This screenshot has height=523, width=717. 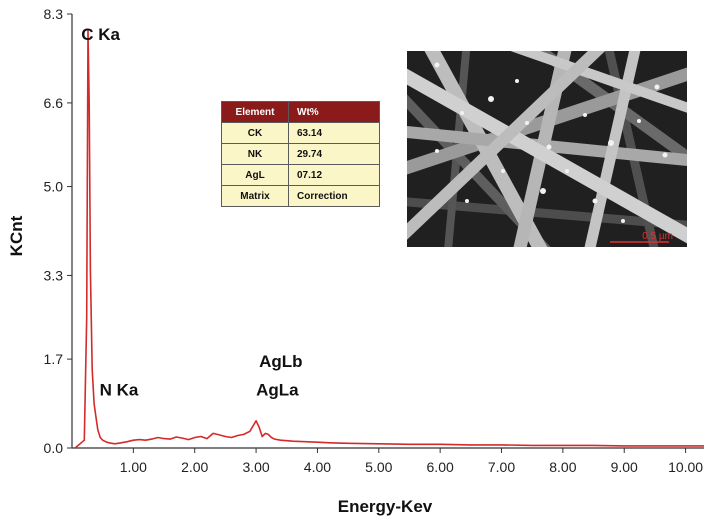 I want to click on wt-percent-cell: 29.74, so click(x=334, y=154).